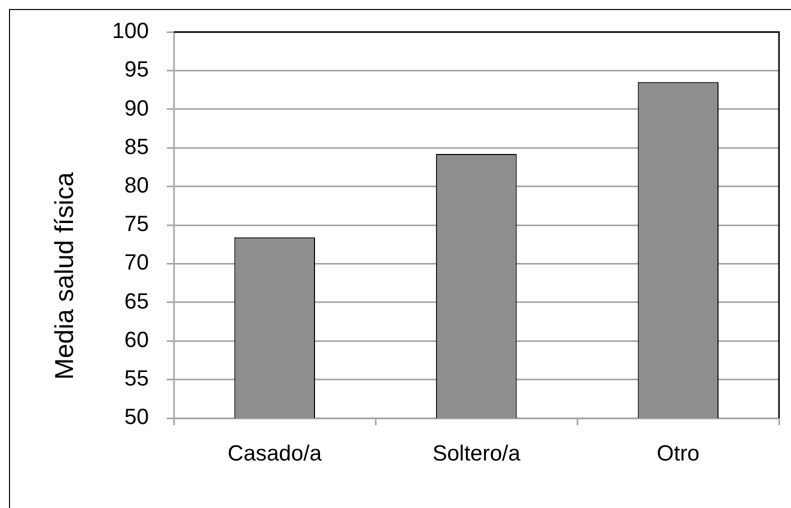  I want to click on x-tick-label: Otro, so click(678, 453).